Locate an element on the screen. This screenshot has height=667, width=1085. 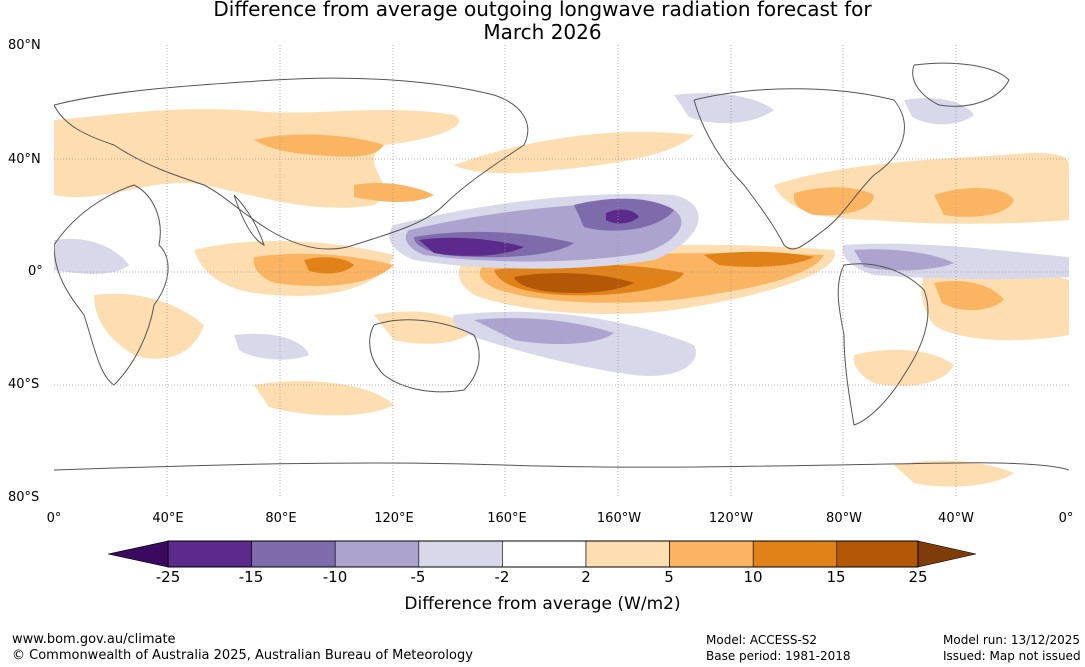
lon-label-160w: 160°W is located at coordinates (619, 518).